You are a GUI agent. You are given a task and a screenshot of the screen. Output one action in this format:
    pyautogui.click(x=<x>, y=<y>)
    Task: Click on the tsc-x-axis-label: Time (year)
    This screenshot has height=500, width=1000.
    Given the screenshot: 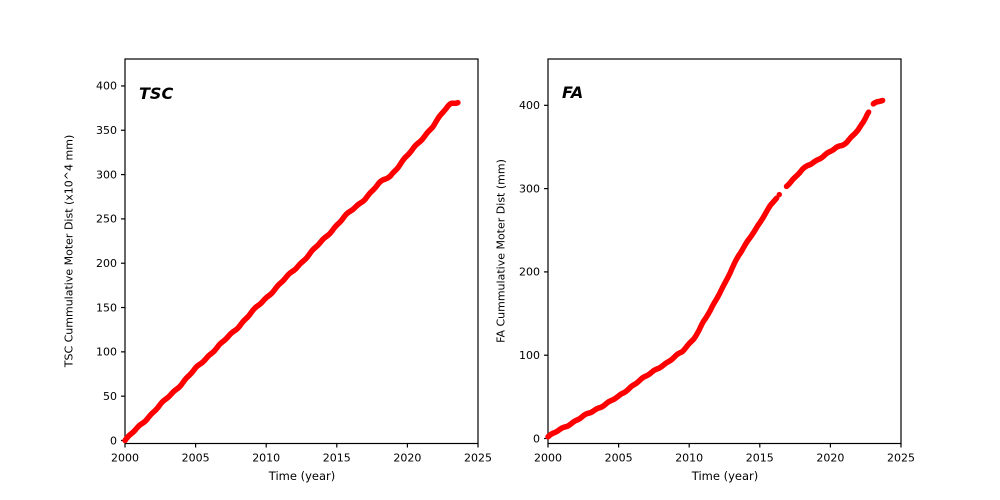 What is the action you would take?
    pyautogui.click(x=302, y=476)
    